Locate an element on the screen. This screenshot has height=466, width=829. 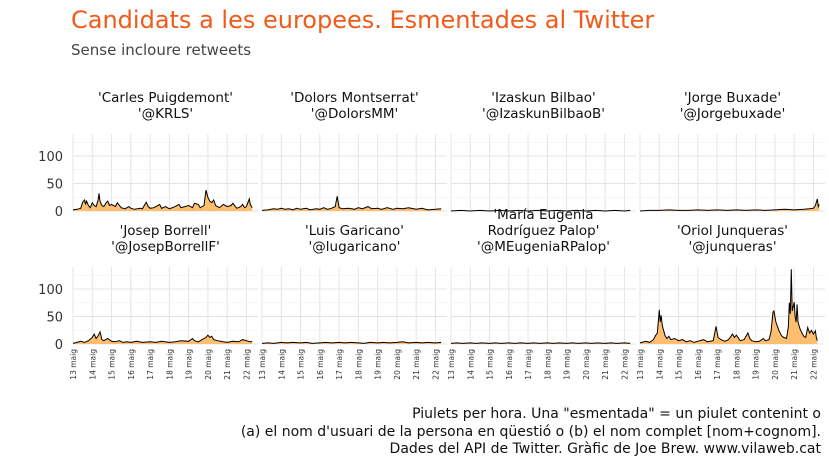
panel-label: '@Jorgebuxade' is located at coordinates (733, 114).